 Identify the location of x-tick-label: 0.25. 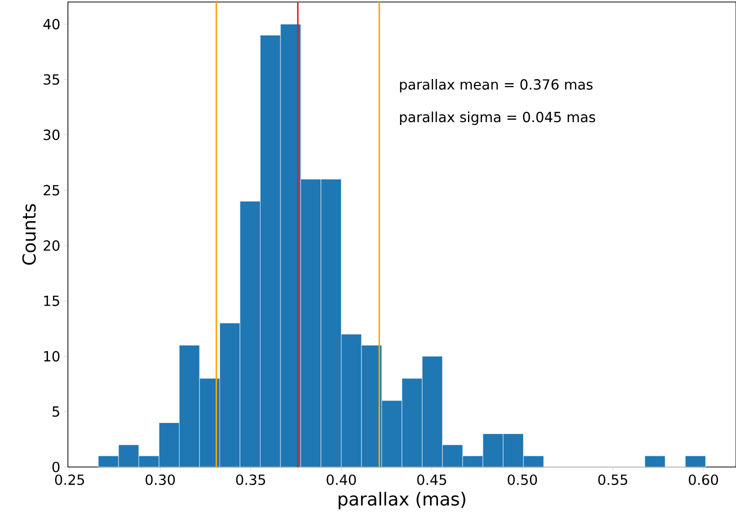
(69, 480).